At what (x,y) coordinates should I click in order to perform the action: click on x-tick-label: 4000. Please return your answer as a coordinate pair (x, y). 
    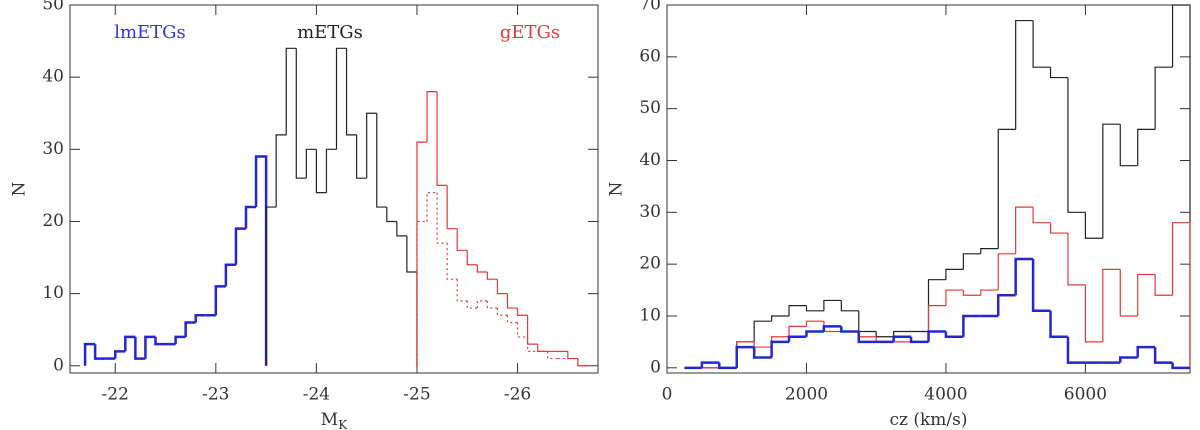
    Looking at the image, I should click on (945, 395).